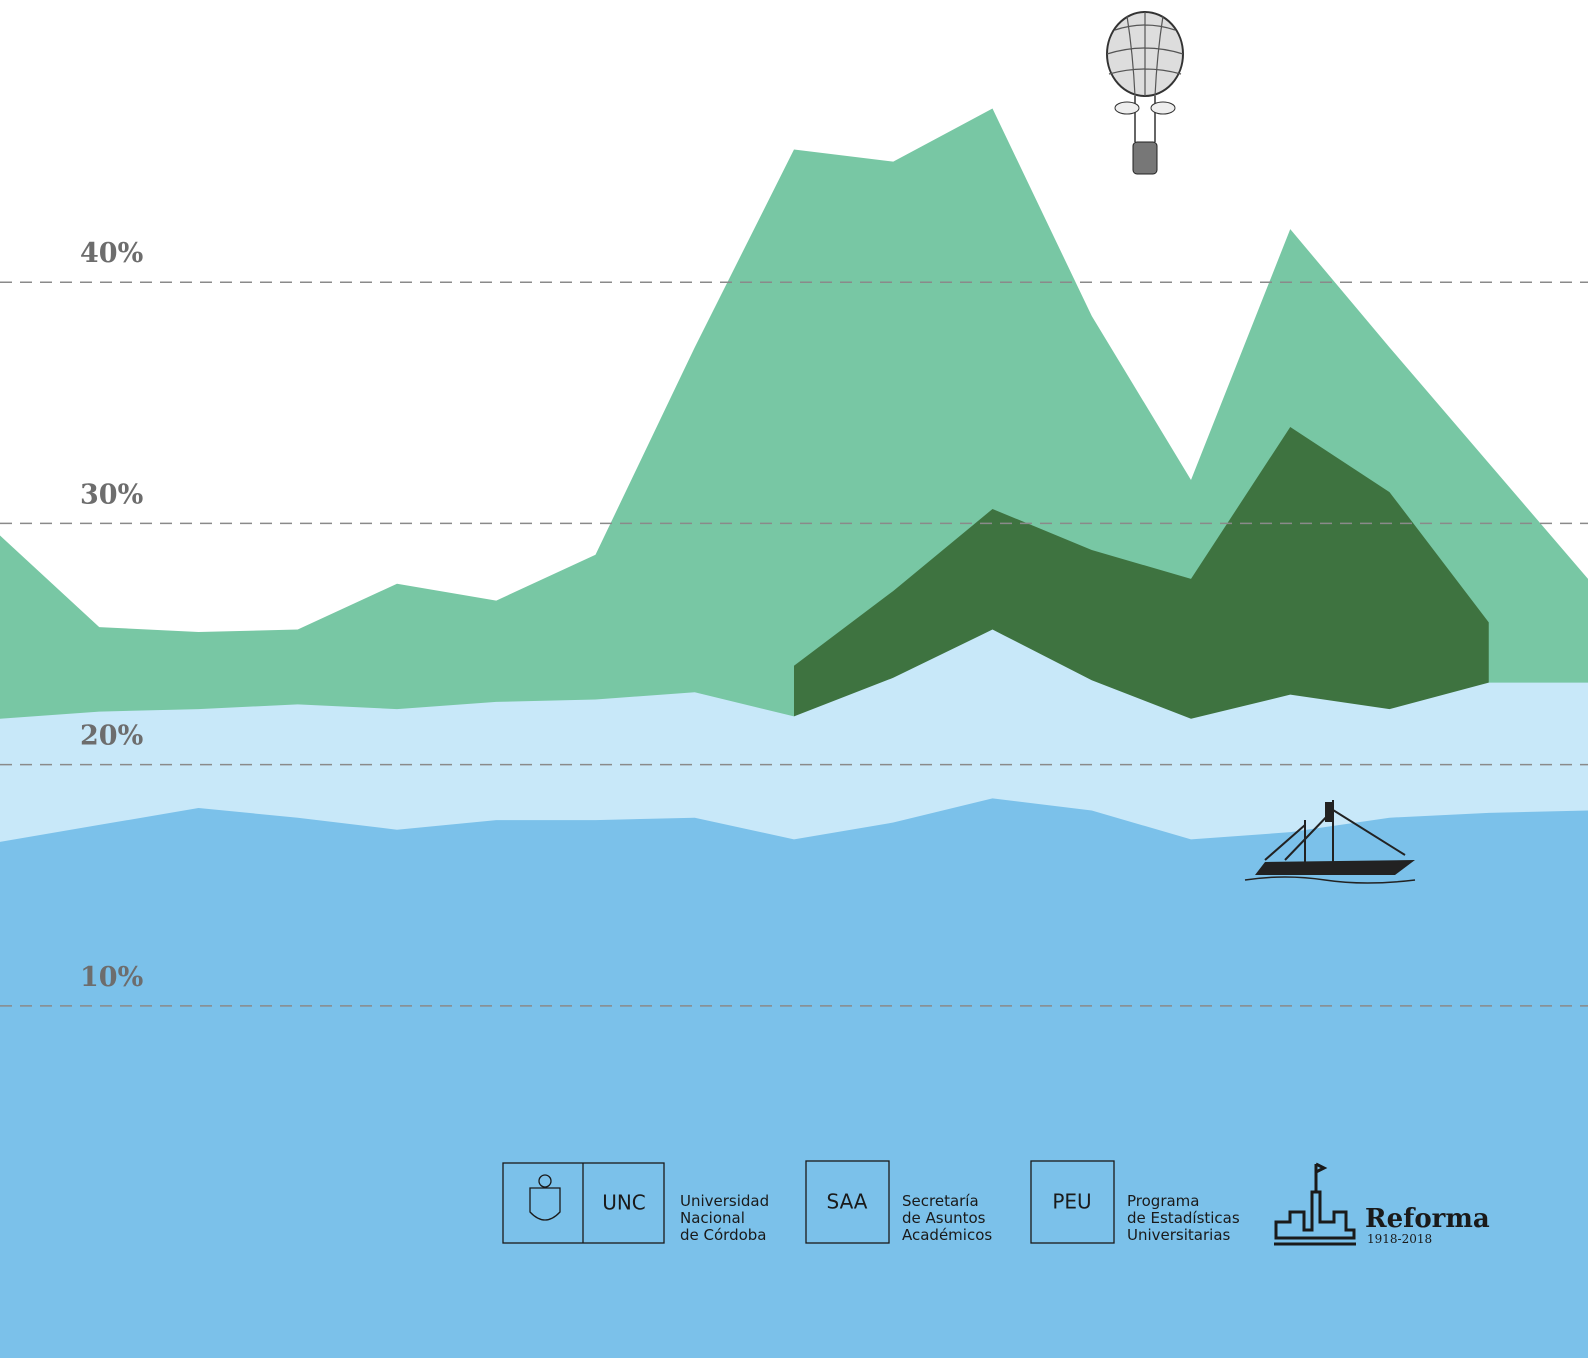 This screenshot has width=1588, height=1358. Describe the element at coordinates (1427, 1219) in the screenshot. I see `reforma-name: Reforma` at that location.